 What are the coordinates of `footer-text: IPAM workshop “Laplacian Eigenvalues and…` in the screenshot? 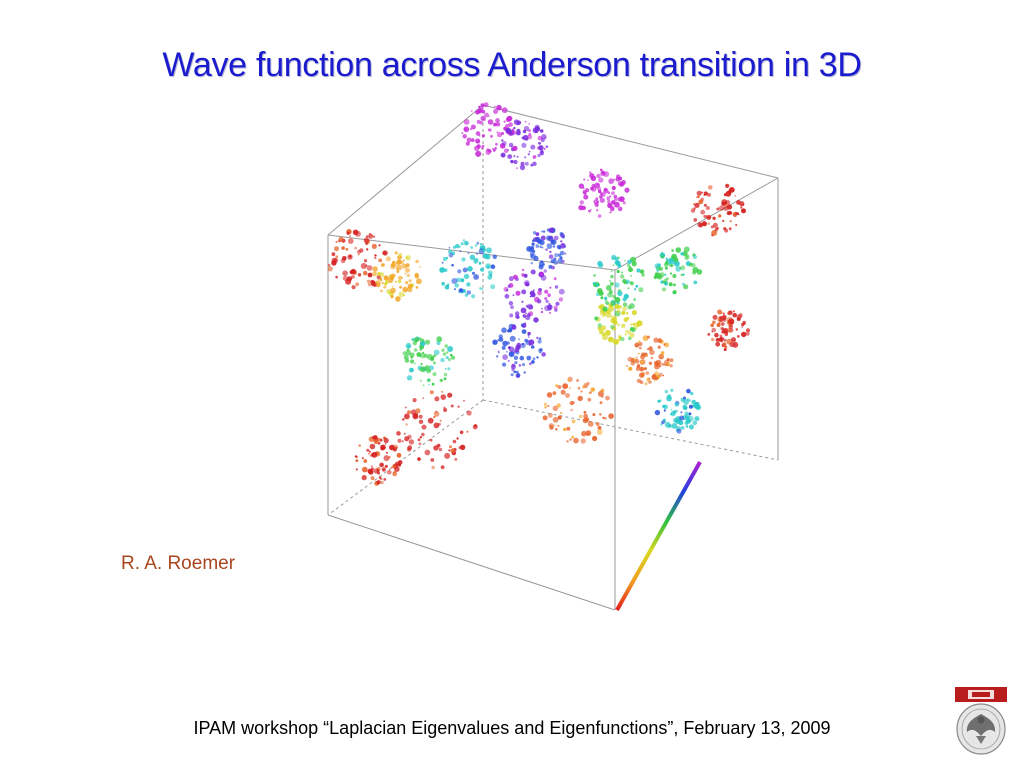 It's located at (512, 728).